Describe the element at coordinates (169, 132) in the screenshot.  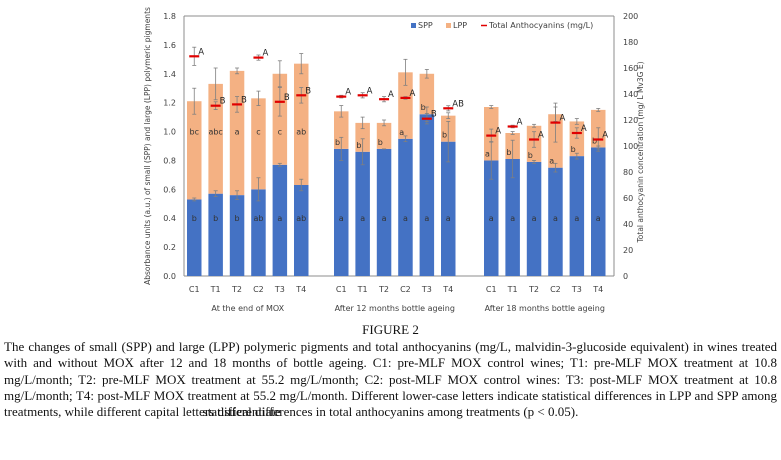
I see `y-tick-label: 1.0` at that location.